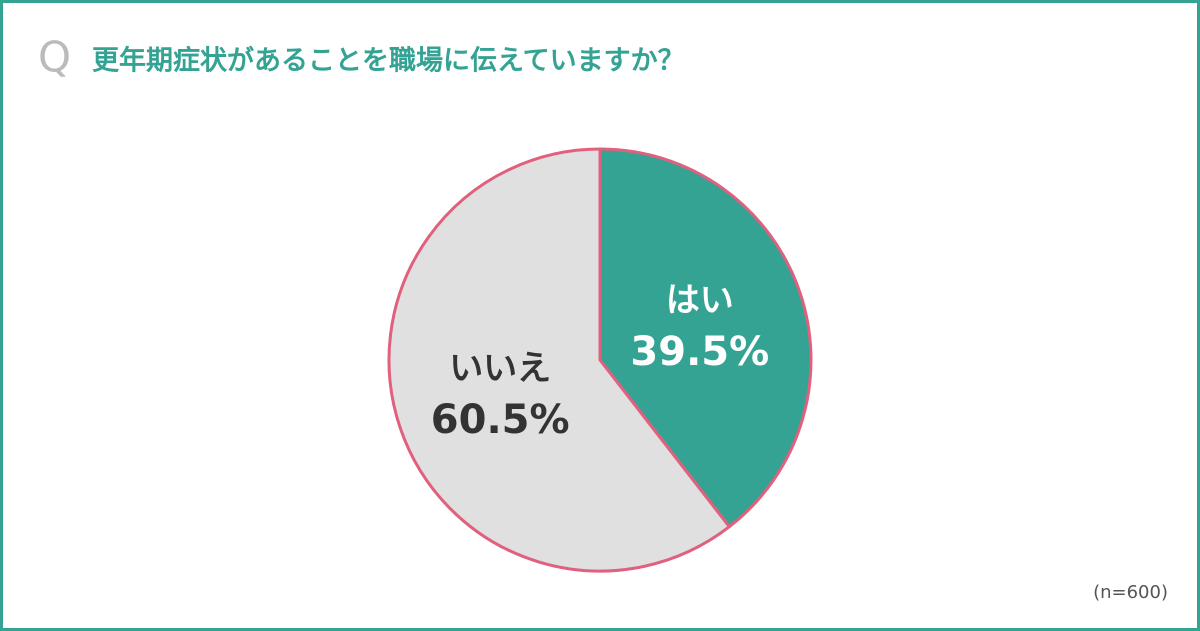 This screenshot has width=1200, height=631. I want to click on slice-value-label: 60.5%, so click(500, 420).